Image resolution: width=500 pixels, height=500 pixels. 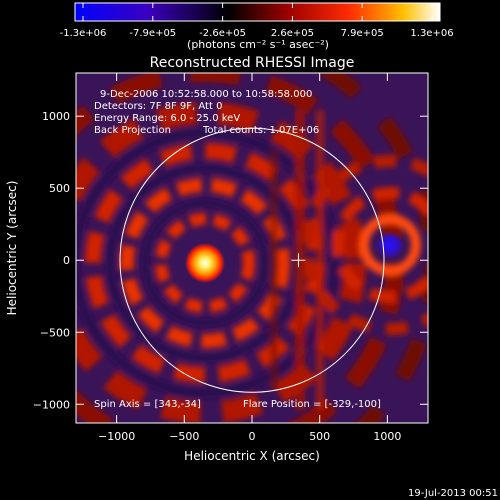 I want to click on flare-position-label: Flare Position = [-329,-100], so click(x=312, y=404).